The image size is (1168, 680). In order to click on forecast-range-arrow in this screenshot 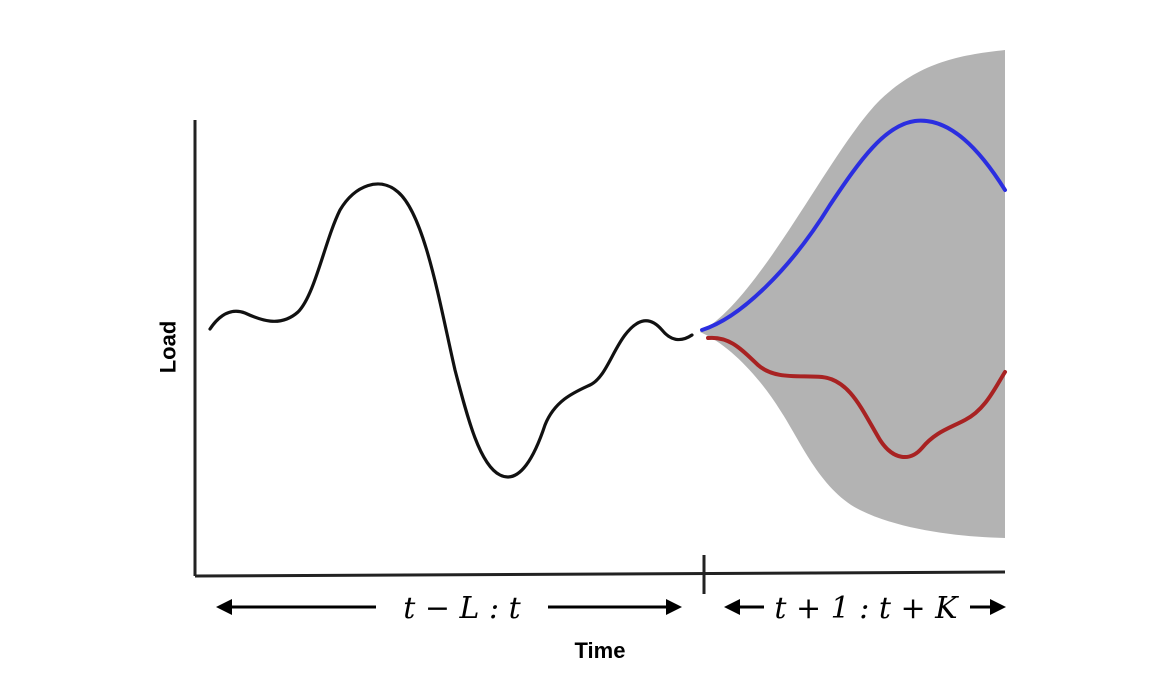, I will do `click(865, 607)`.